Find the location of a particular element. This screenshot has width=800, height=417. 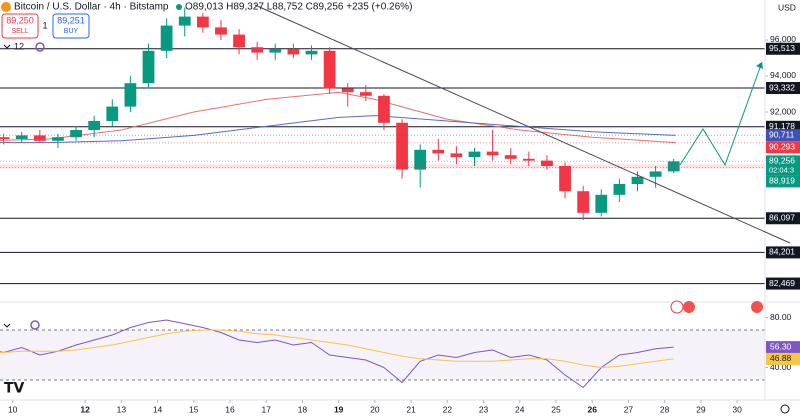

event-icon is located at coordinates (677, 307).